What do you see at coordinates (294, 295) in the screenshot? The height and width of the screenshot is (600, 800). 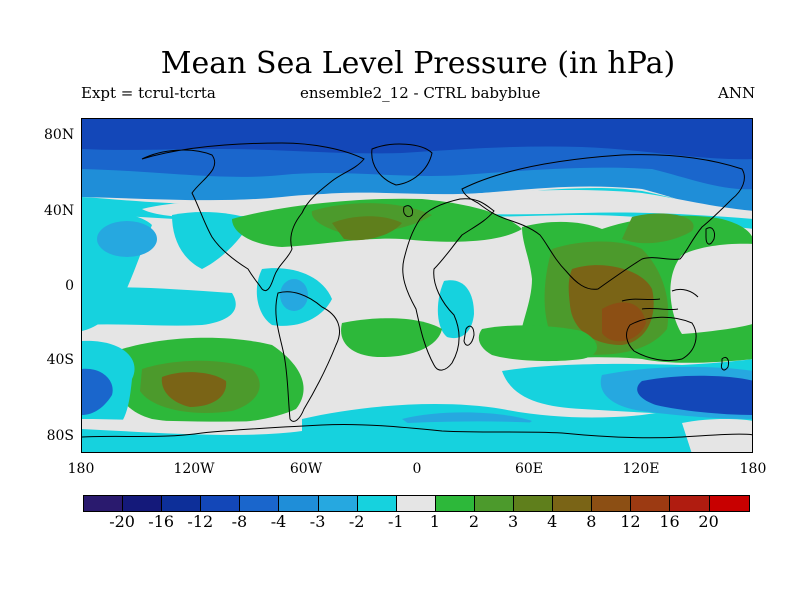 I see `south-america-blue` at bounding box center [294, 295].